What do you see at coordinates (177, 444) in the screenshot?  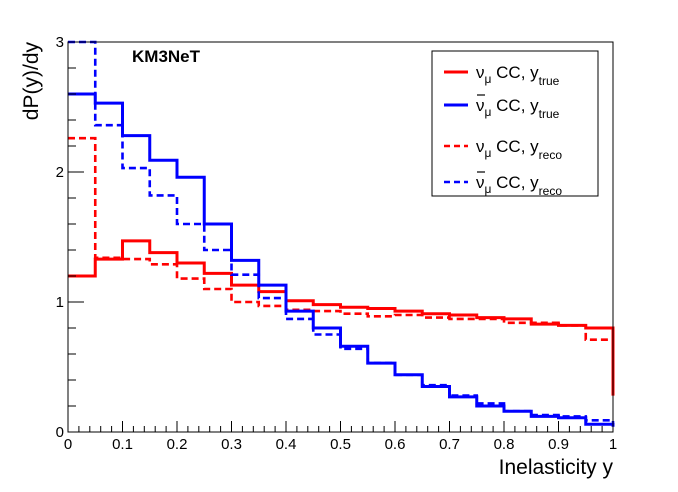 I see `x-tick-label: 0.2` at bounding box center [177, 444].